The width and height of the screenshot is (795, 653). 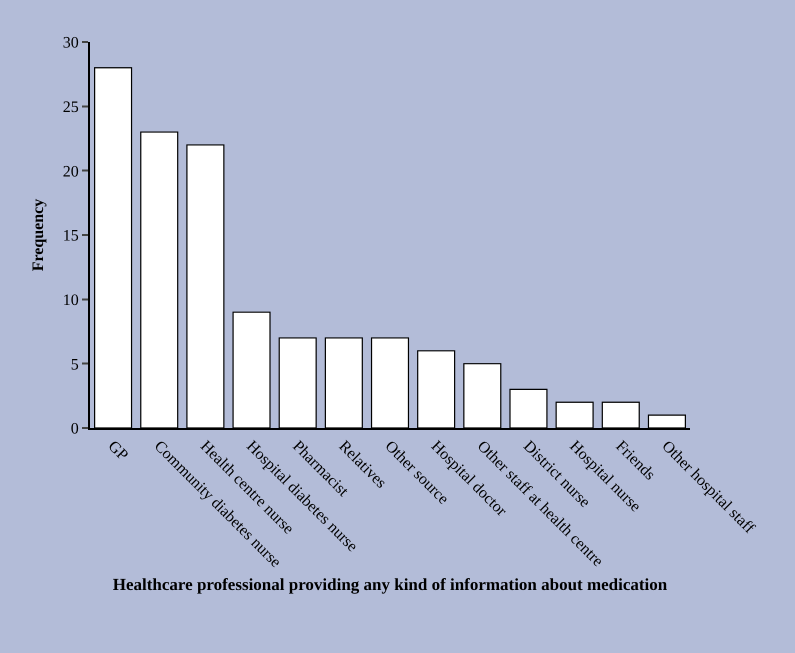 I want to click on y-tick-label: 0, so click(x=74, y=429).